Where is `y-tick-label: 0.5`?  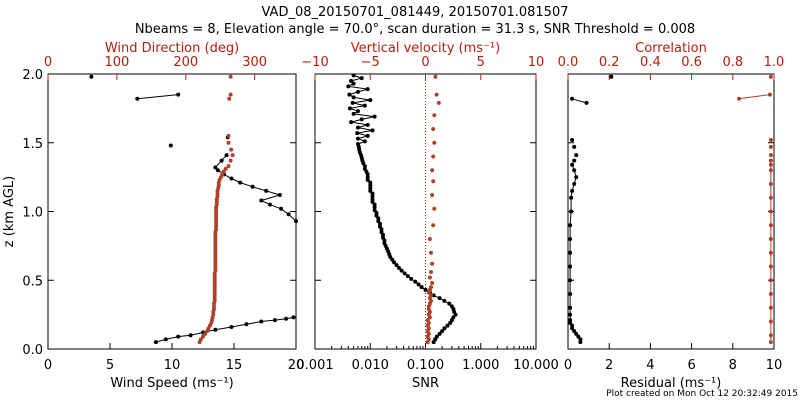 y-tick-label: 0.5 is located at coordinates (32, 281).